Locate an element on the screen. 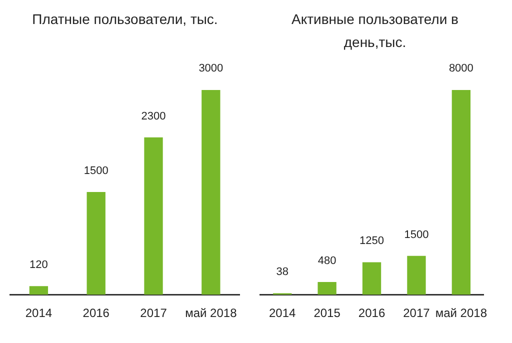  data-label: 8000 is located at coordinates (461, 68).